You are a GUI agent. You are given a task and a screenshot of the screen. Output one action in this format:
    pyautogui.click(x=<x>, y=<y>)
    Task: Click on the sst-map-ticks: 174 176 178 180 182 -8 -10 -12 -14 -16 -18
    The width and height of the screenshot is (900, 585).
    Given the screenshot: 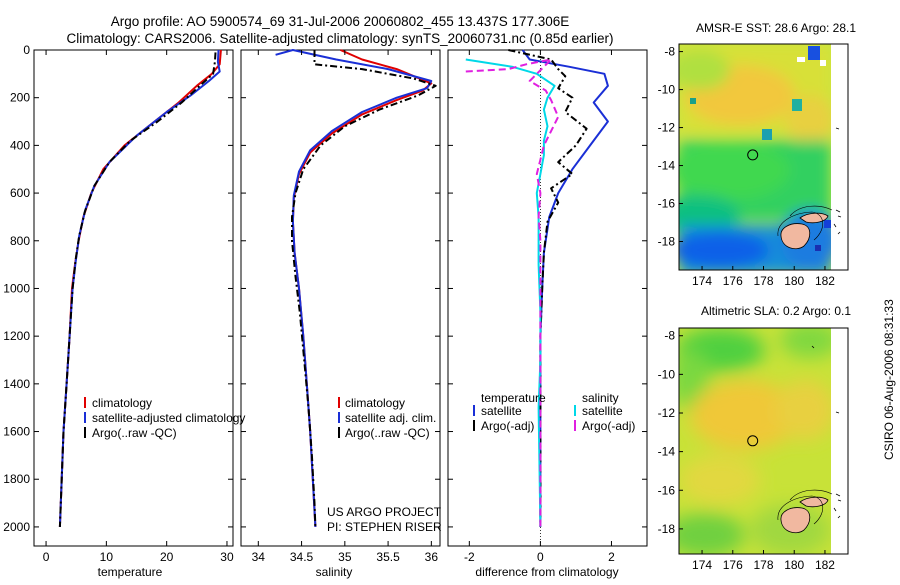 What is the action you would take?
    pyautogui.click(x=747, y=166)
    